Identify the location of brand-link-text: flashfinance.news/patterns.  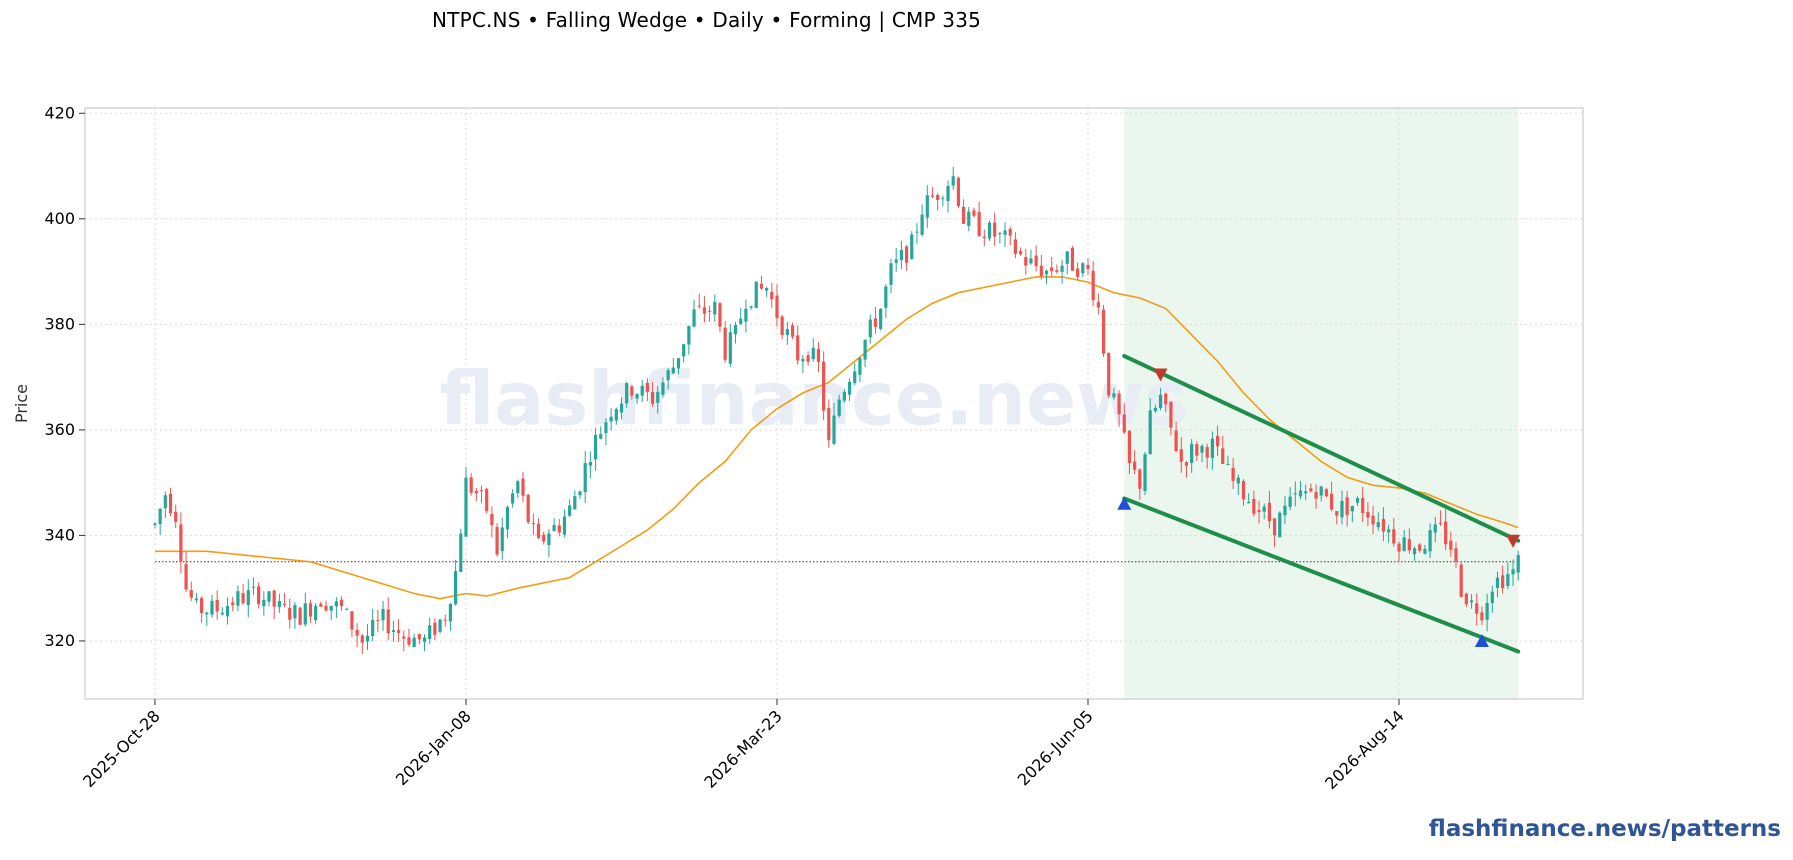
(1604, 829).